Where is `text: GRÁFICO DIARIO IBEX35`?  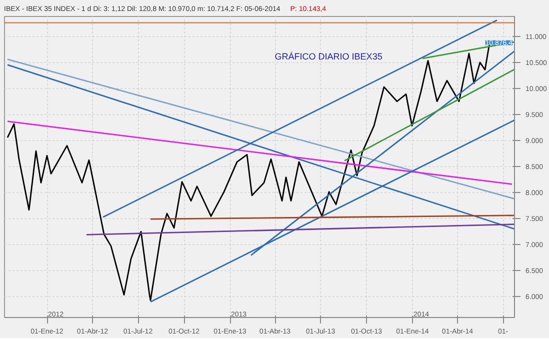 text: GRÁFICO DIARIO IBEX35 is located at coordinates (328, 57).